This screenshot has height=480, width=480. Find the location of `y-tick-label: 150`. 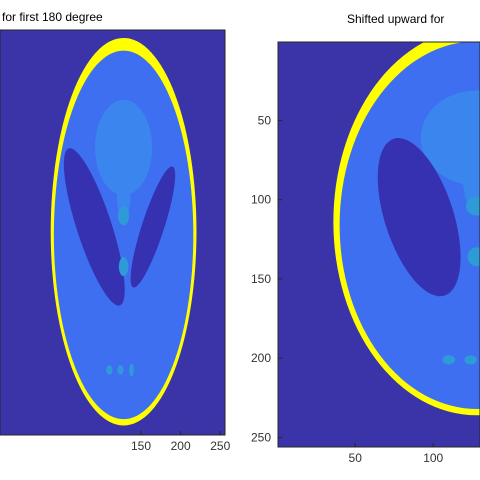

y-tick-label: 150 is located at coordinates (261, 279).